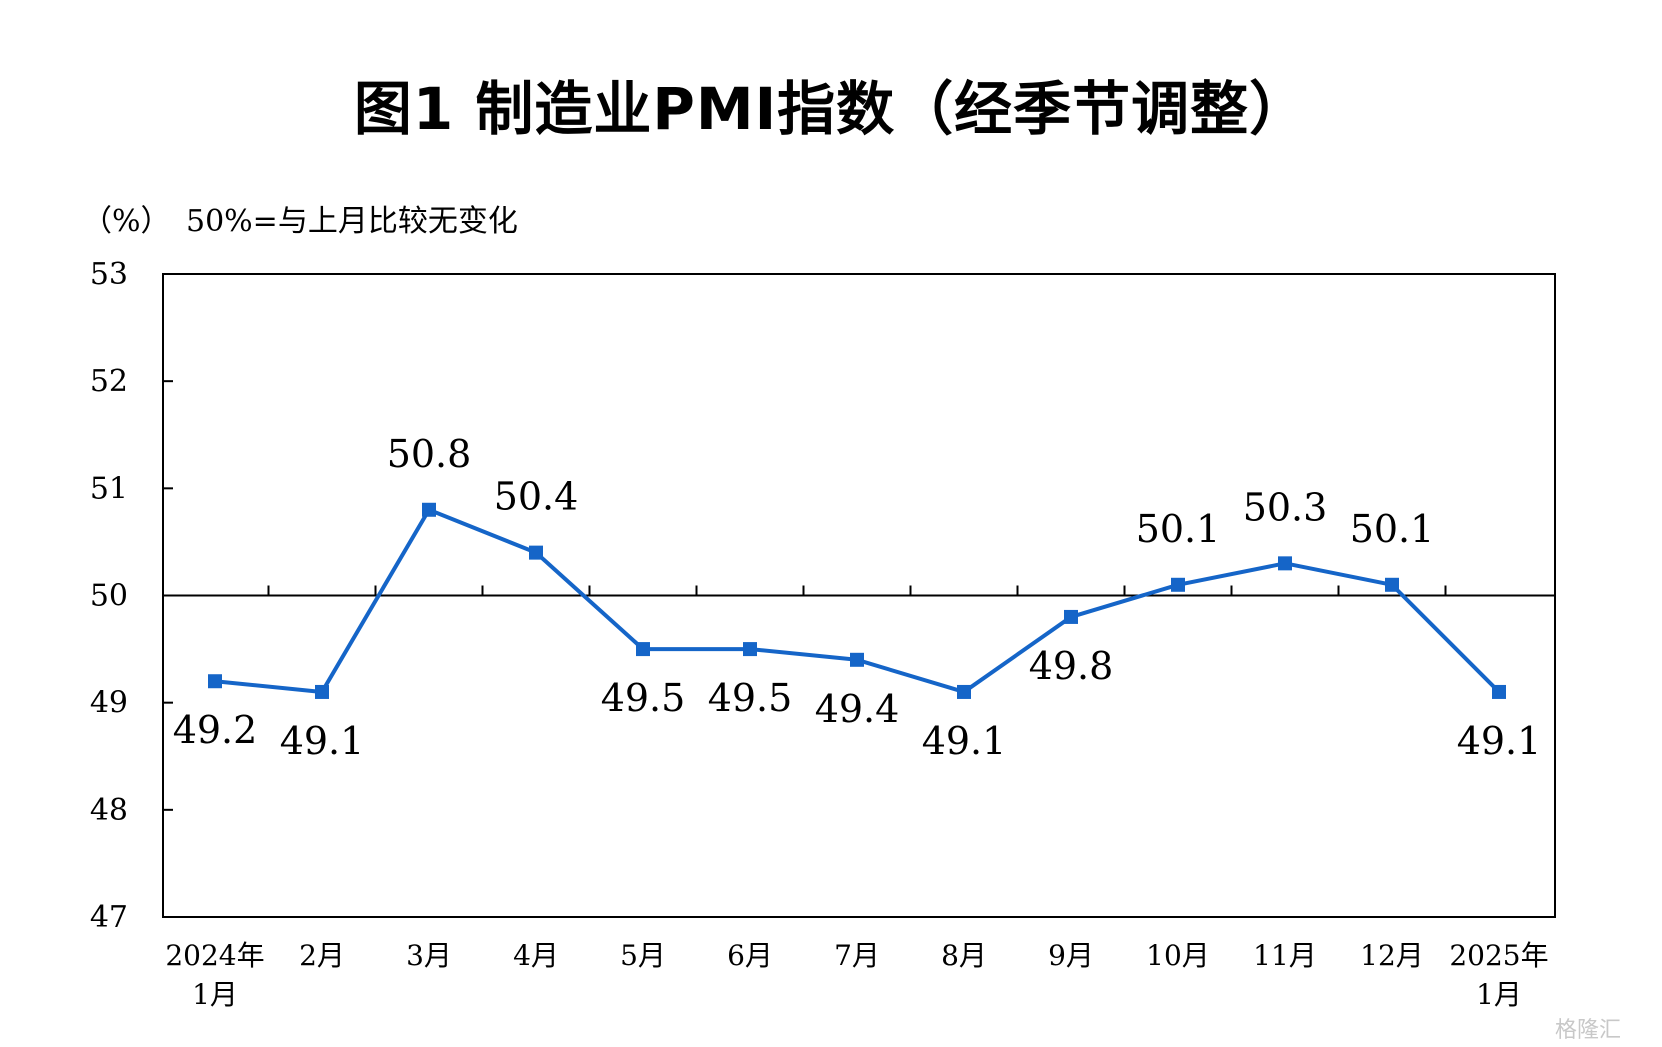 Image resolution: width=1662 pixels, height=1047 pixels. Describe the element at coordinates (857, 955) in the screenshot. I see `x-tick-label: 7月` at that location.